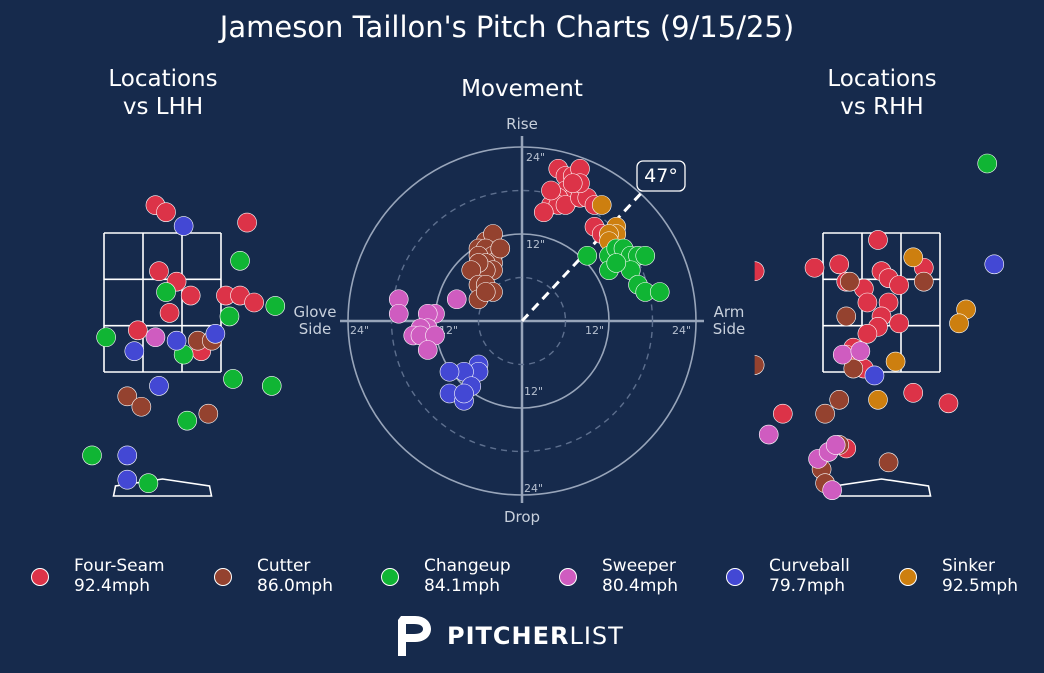 This screenshot has height=673, width=1044. What do you see at coordinates (645, 255) in the screenshot?
I see `movement-point-changeup` at bounding box center [645, 255].